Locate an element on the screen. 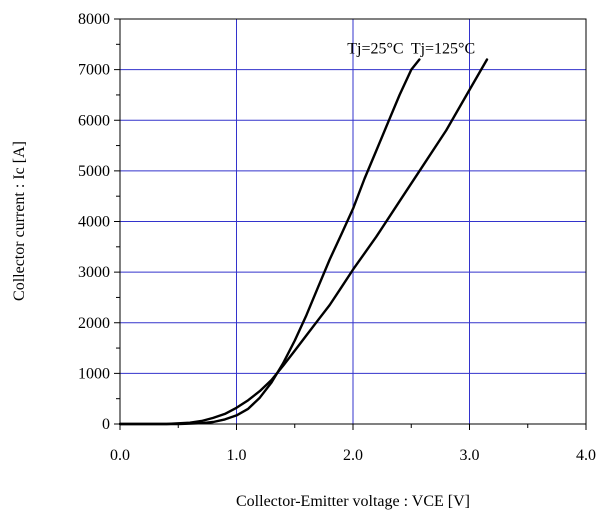  y-tick-label: 1000 is located at coordinates (94, 373).